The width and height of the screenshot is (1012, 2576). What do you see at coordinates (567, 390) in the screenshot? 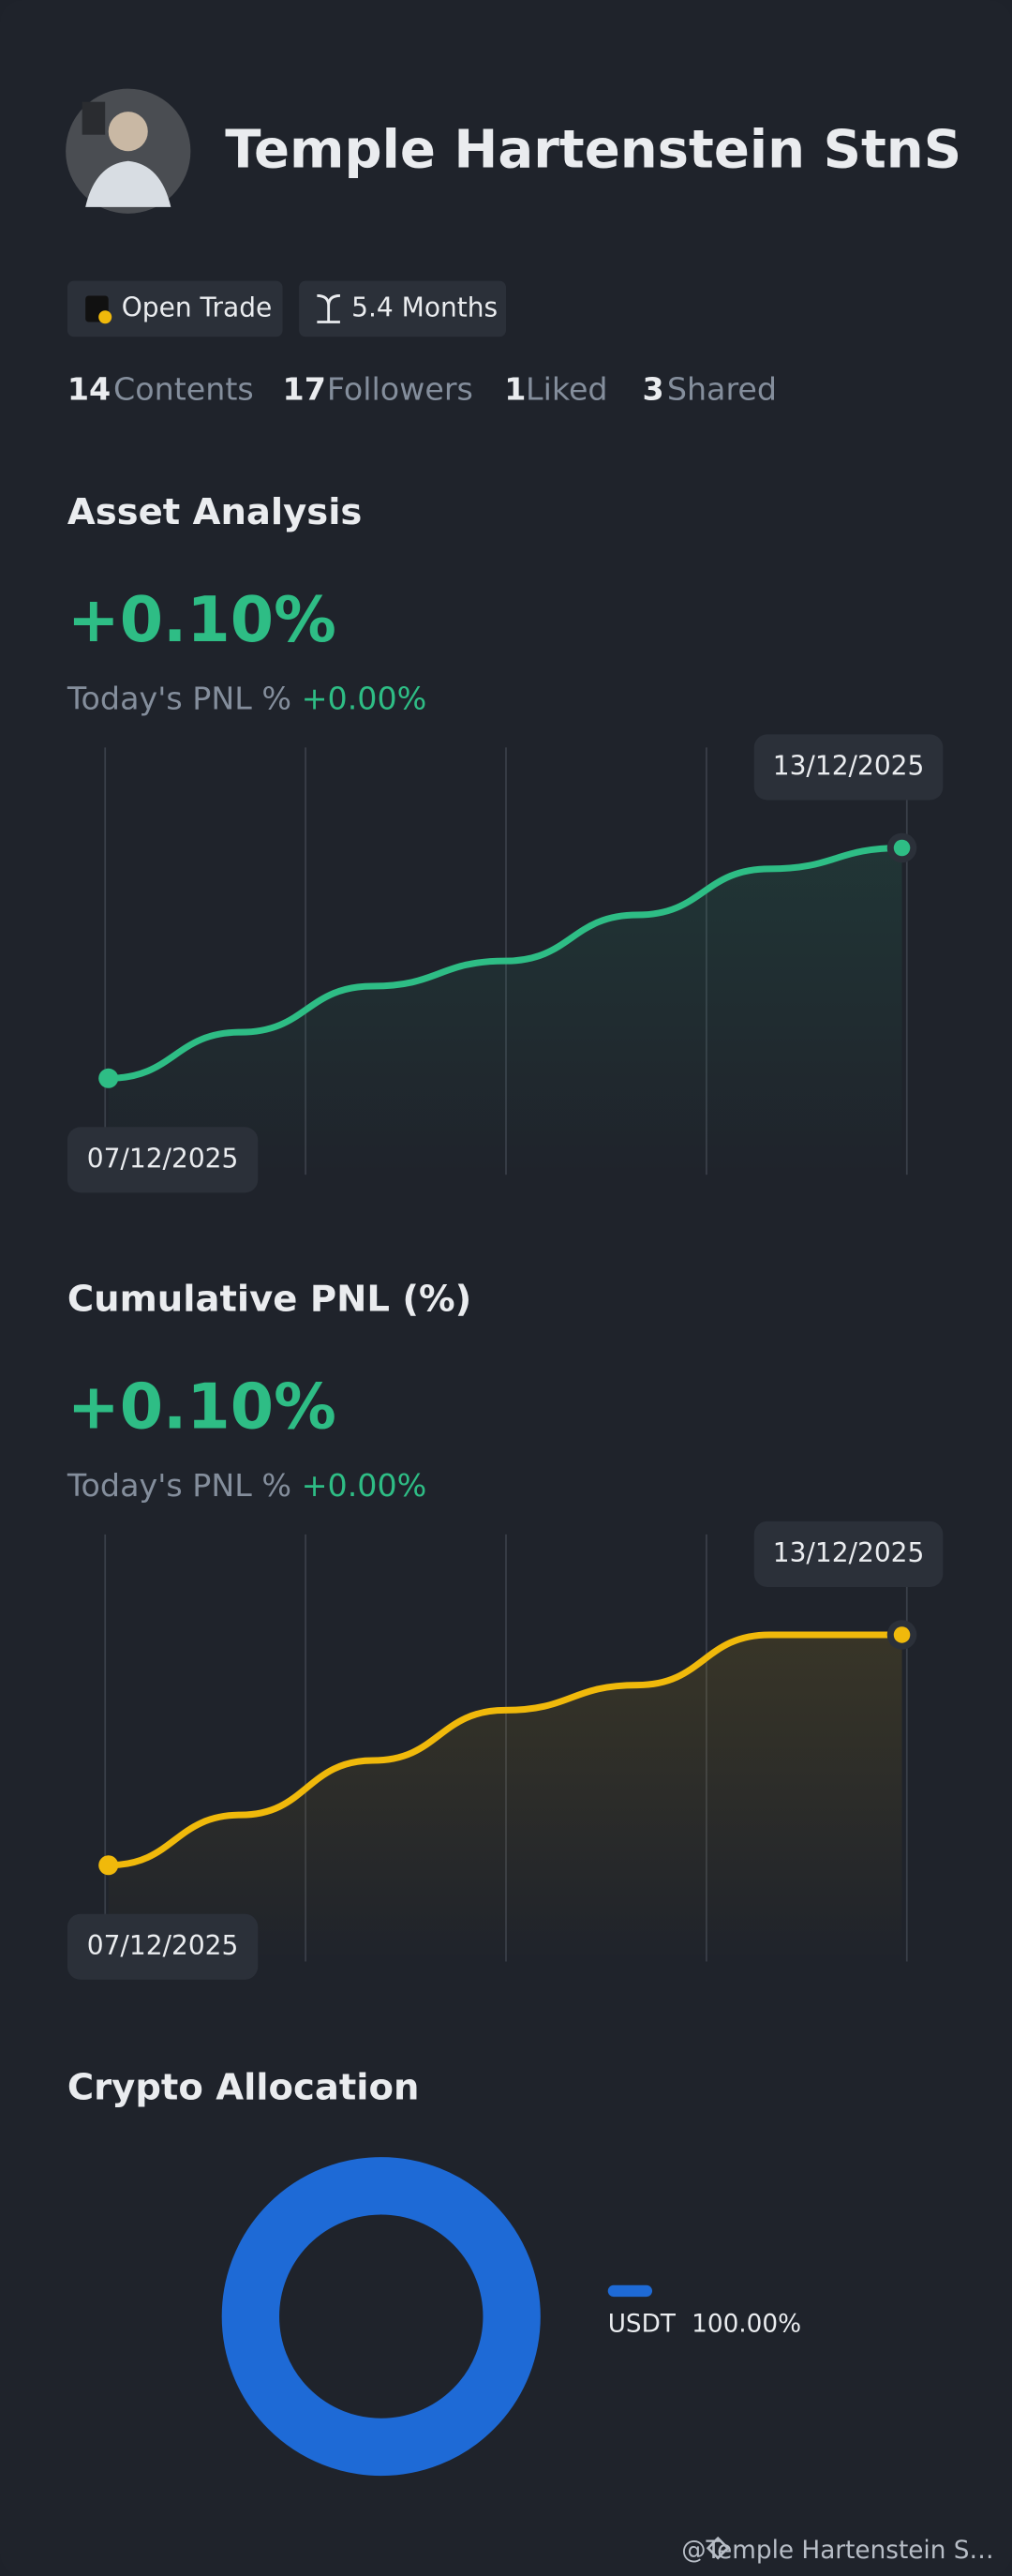
I see `stat-label: Liked` at bounding box center [567, 390].